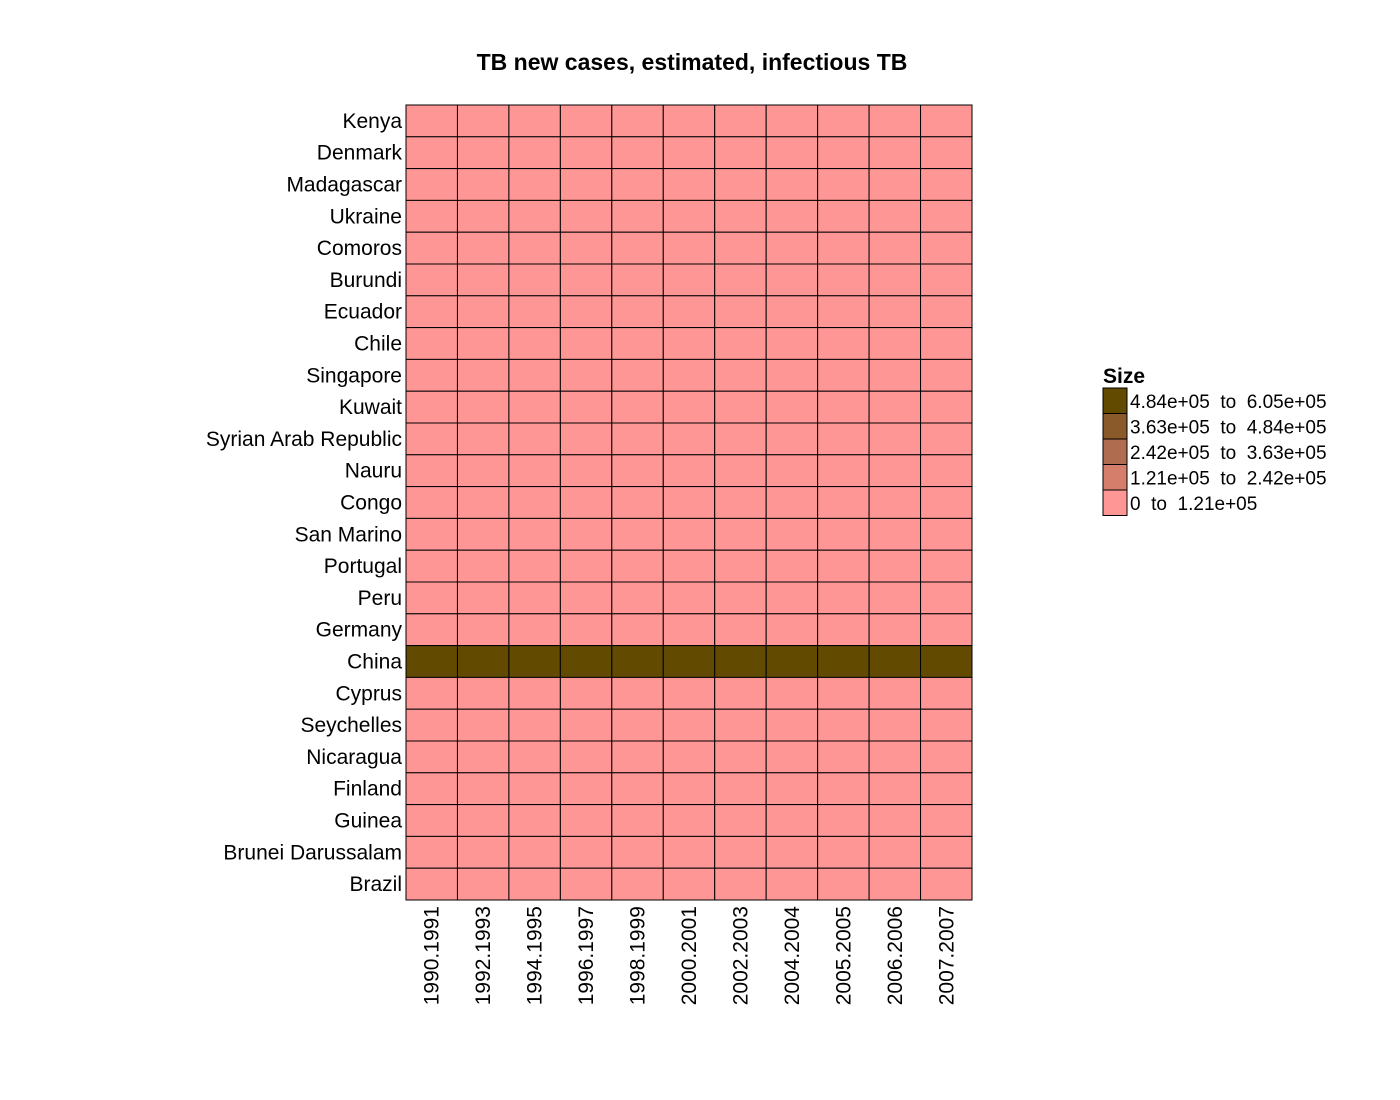  What do you see at coordinates (359, 248) in the screenshot?
I see `row-label: Comoros` at bounding box center [359, 248].